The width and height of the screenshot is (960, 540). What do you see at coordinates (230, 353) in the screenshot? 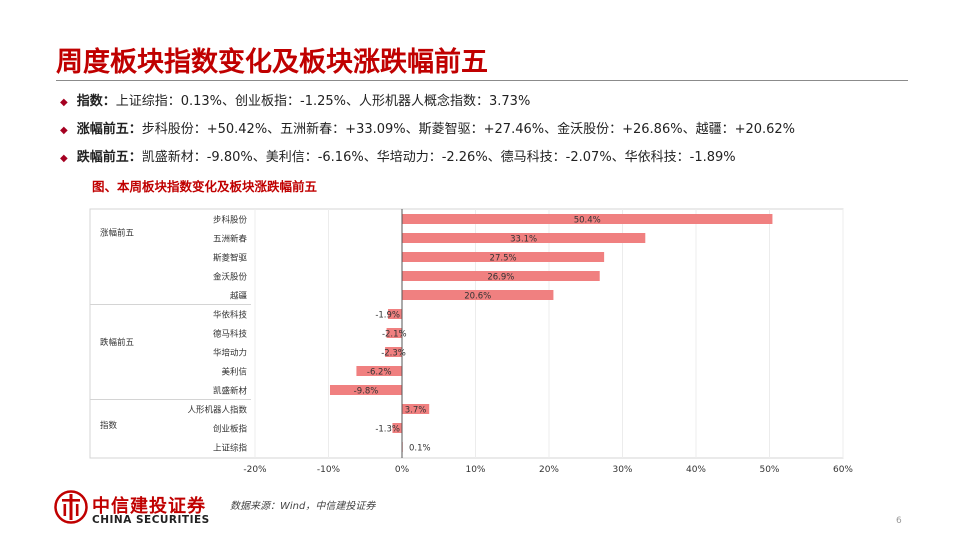
I see `category-label: 华培动力` at bounding box center [230, 353].